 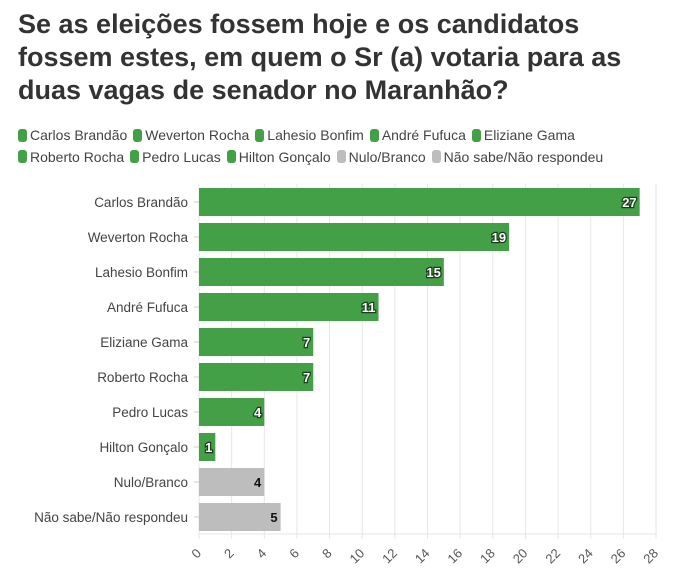 I want to click on legend-item: André Fufuca, so click(x=417, y=135).